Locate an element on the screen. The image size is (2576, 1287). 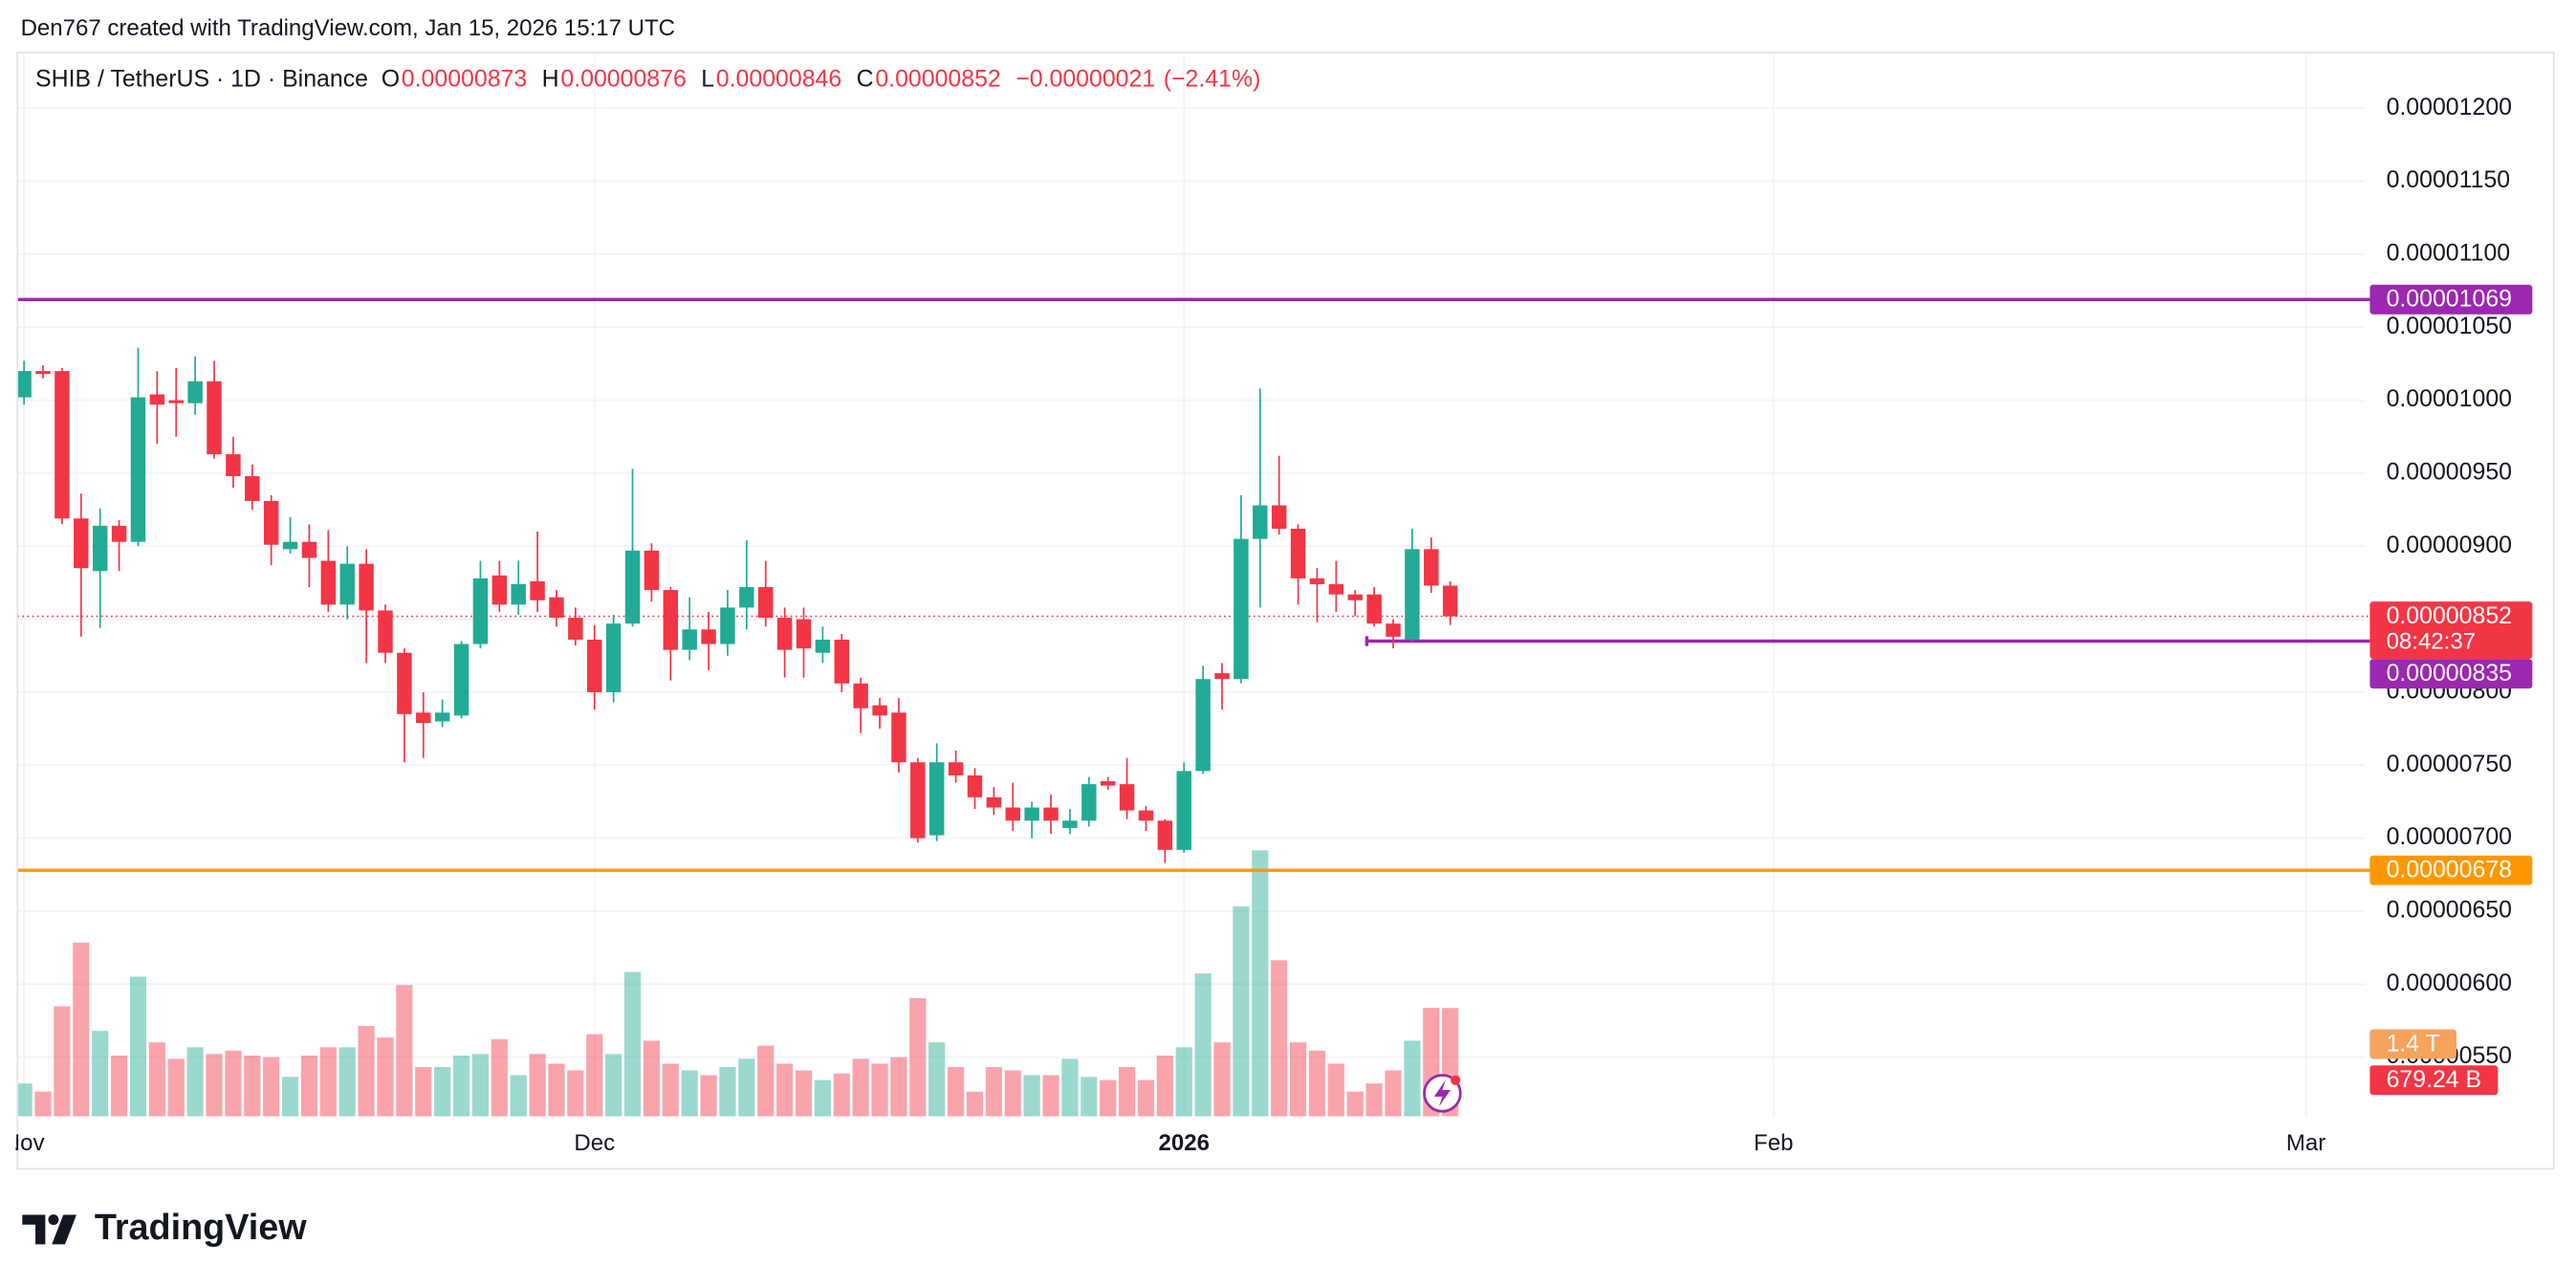
legend-letter: O is located at coordinates (391, 79).